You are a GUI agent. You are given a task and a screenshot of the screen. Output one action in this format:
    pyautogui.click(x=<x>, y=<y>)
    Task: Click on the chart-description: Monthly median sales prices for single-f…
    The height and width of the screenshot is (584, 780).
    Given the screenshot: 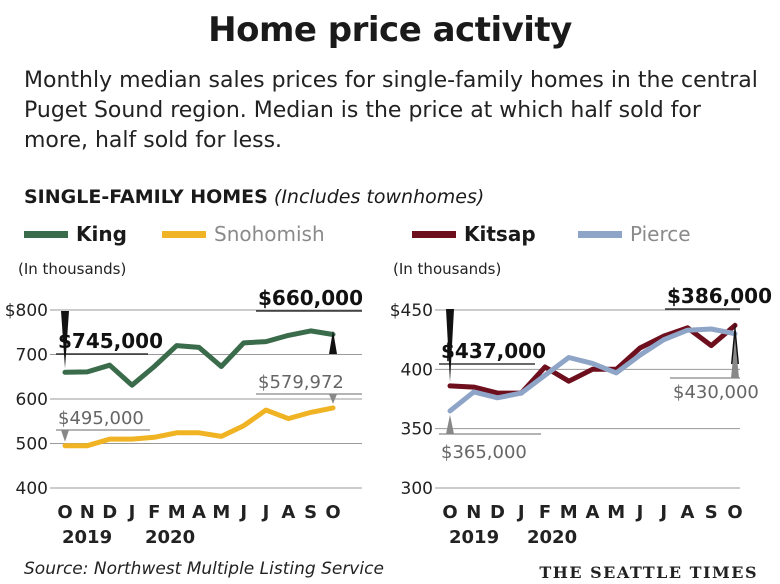 What is the action you would take?
    pyautogui.click(x=391, y=110)
    